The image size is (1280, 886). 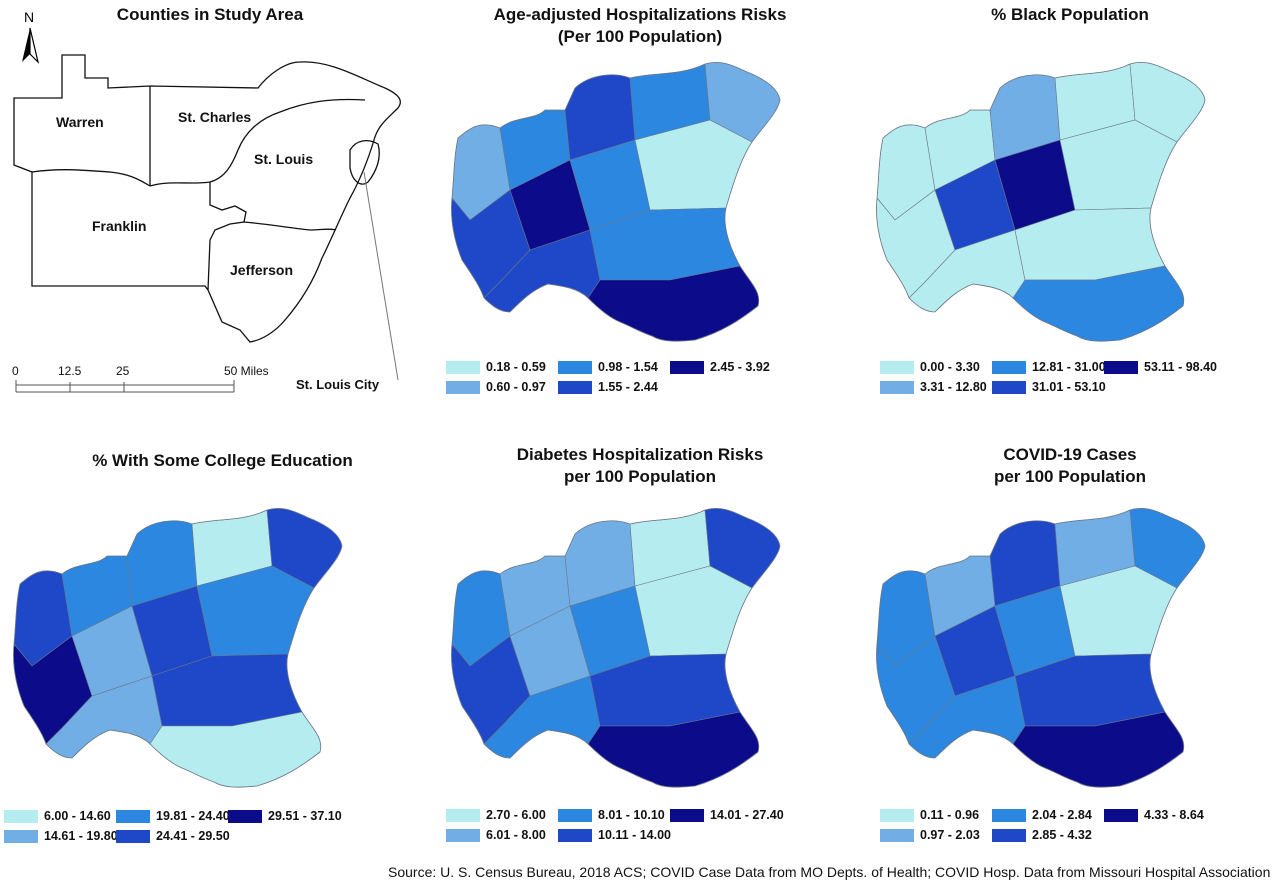 What do you see at coordinates (1069, 387) in the screenshot?
I see `legend-label: 31.01 - 53.10` at bounding box center [1069, 387].